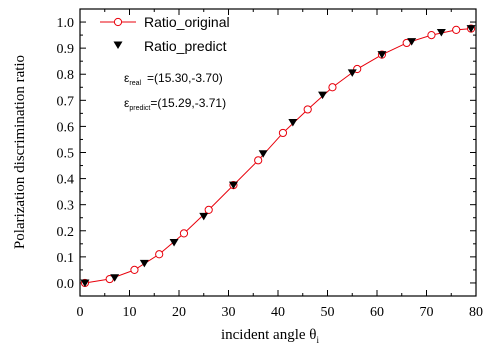  What do you see at coordinates (135, 83) in the screenshot?
I see `annotation-epsilon-real-subscript: real` at bounding box center [135, 83].